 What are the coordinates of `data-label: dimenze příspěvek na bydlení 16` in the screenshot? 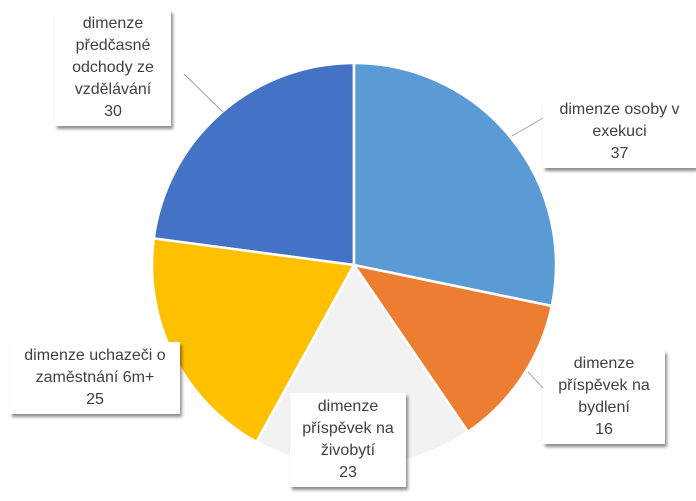 It's located at (604, 397).